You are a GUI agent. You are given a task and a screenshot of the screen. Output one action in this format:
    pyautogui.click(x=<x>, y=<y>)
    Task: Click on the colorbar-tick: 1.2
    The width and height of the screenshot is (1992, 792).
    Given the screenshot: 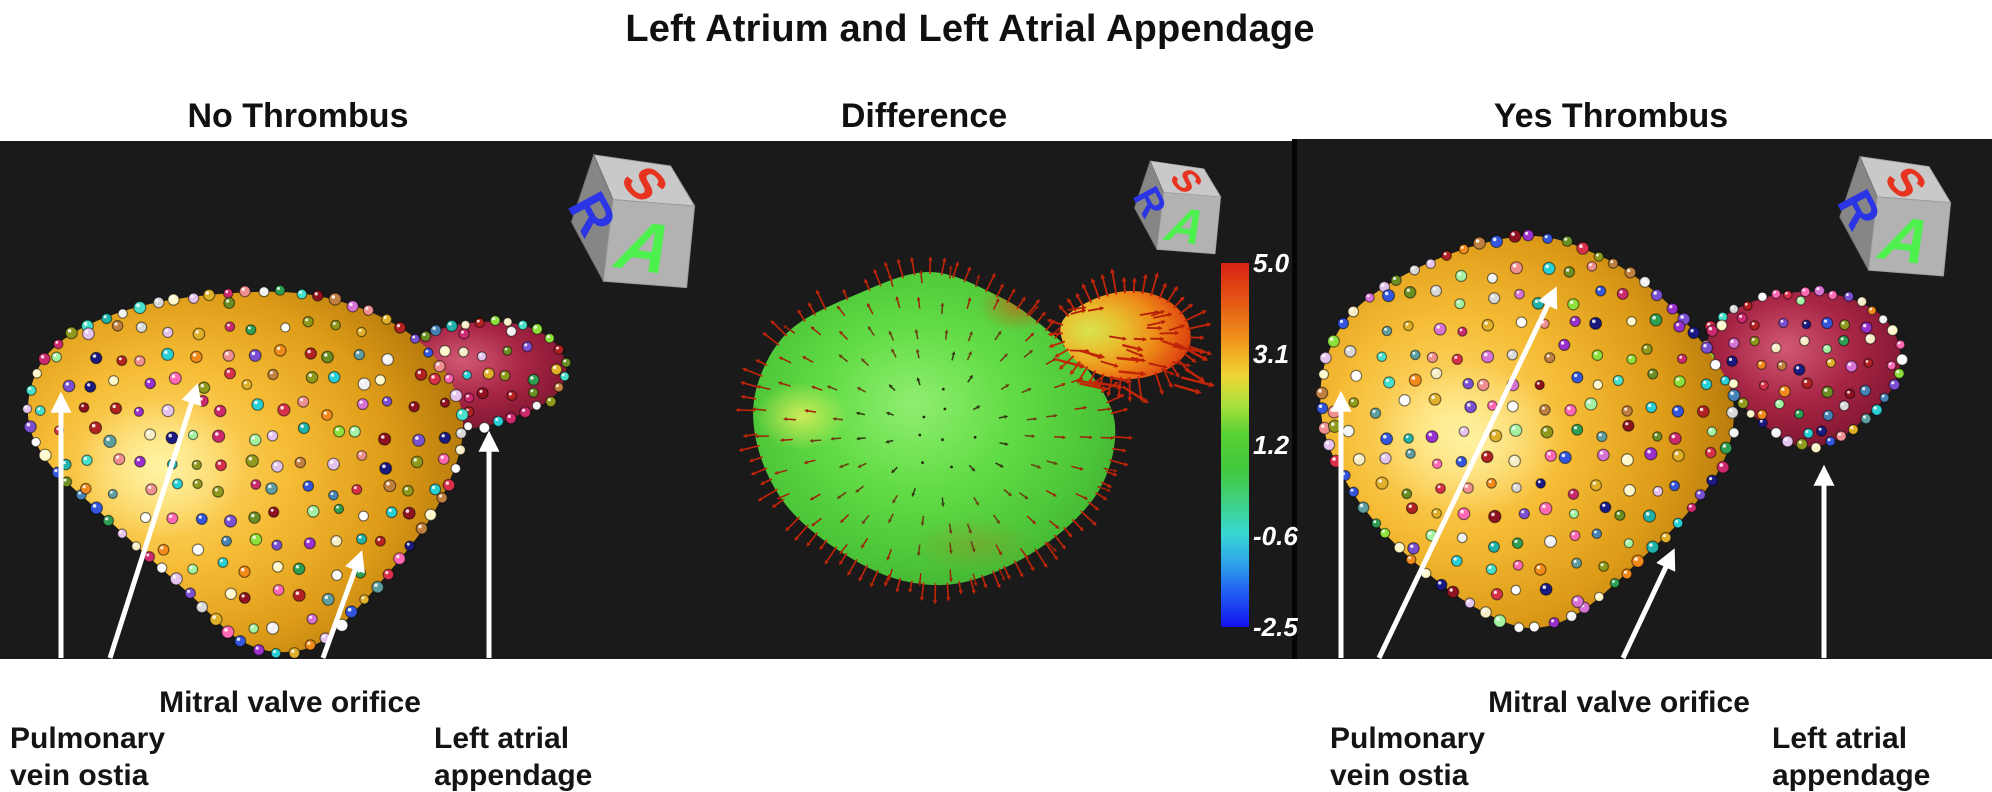 What is the action you would take?
    pyautogui.click(x=1271, y=445)
    